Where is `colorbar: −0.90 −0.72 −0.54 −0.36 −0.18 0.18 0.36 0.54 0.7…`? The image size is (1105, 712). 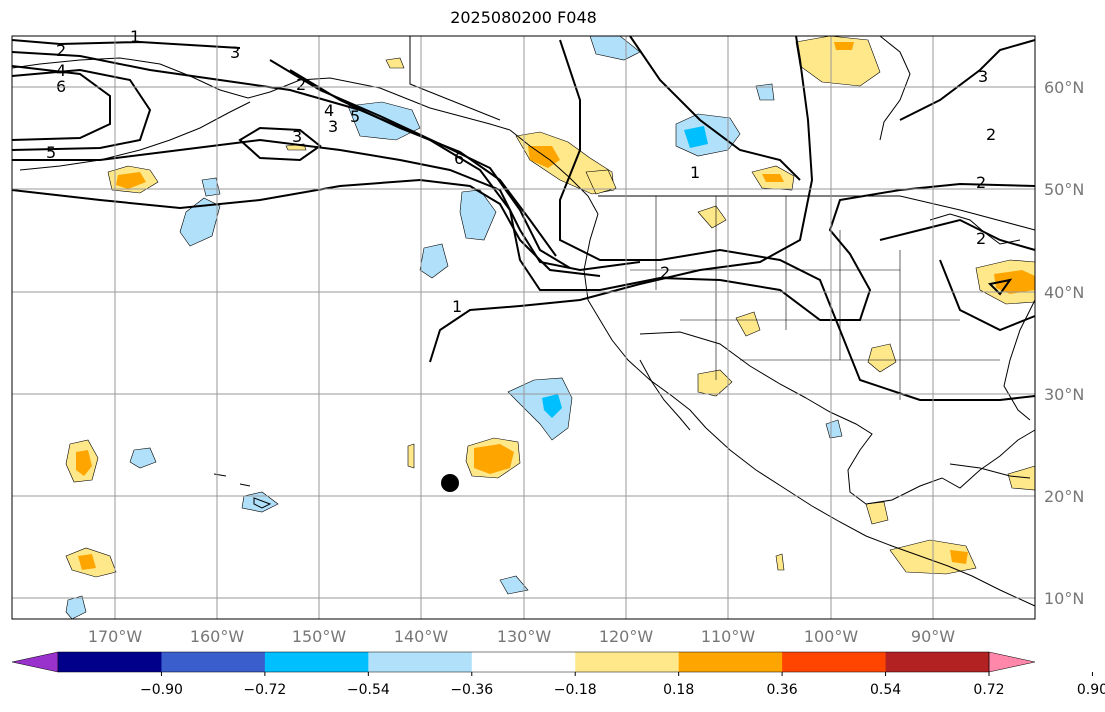 colorbar: −0.90 −0.72 −0.54 −0.36 −0.18 0.18 0.36 0.54 0.7… is located at coordinates (558, 674).